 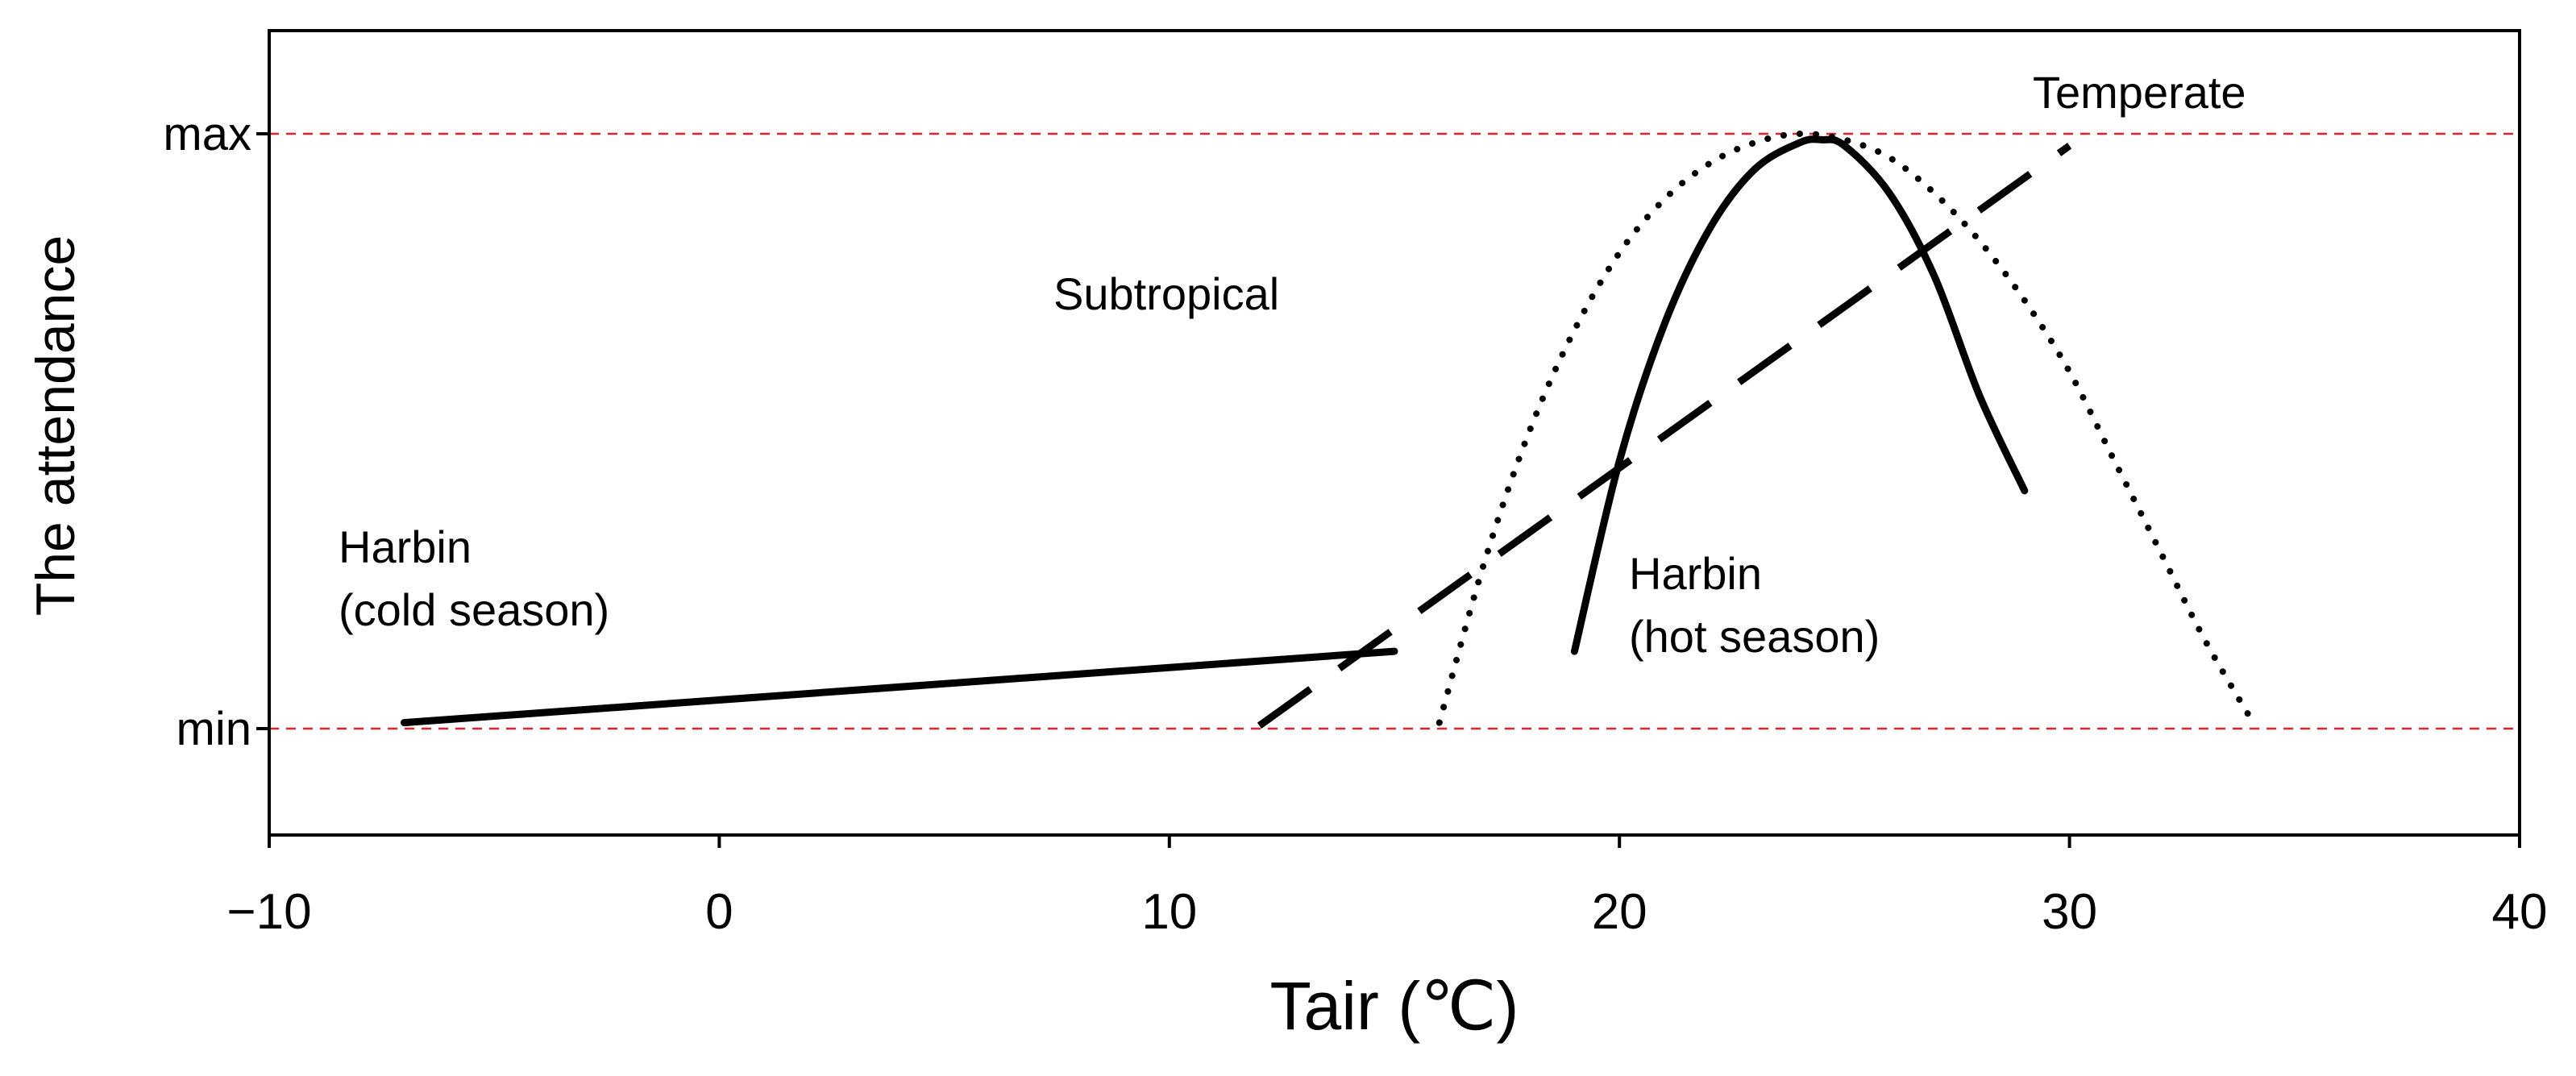 I want to click on y-tick-label-max: max, so click(x=207, y=134).